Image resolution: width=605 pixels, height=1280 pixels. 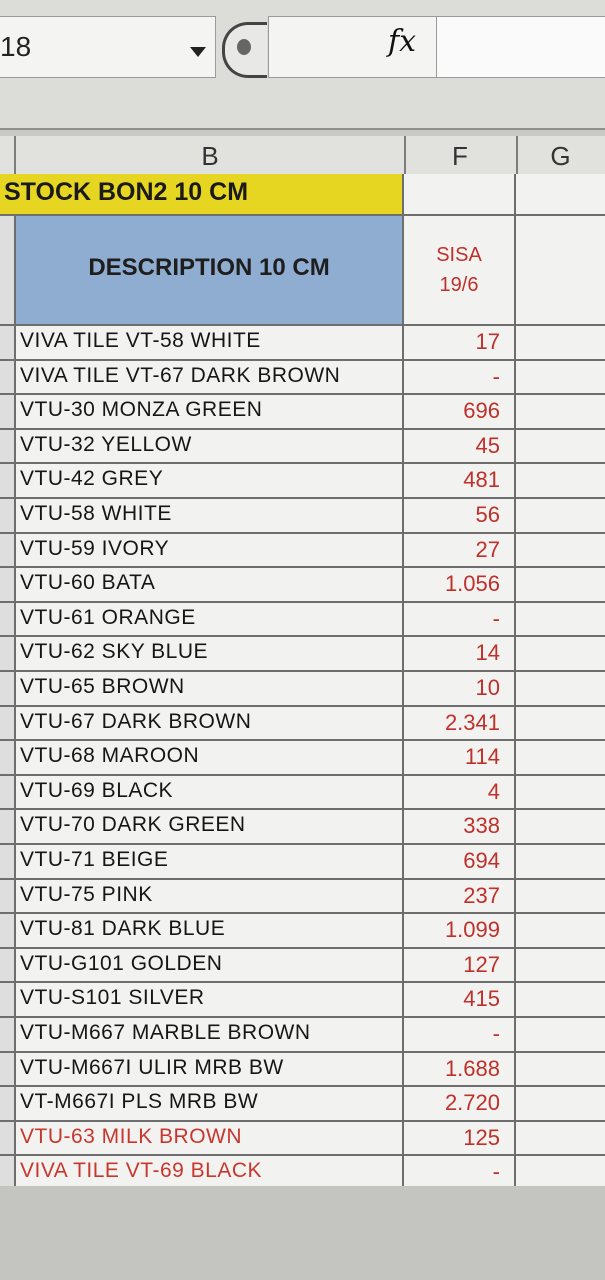 What do you see at coordinates (108, 47) in the screenshot?
I see `name-box: 18` at bounding box center [108, 47].